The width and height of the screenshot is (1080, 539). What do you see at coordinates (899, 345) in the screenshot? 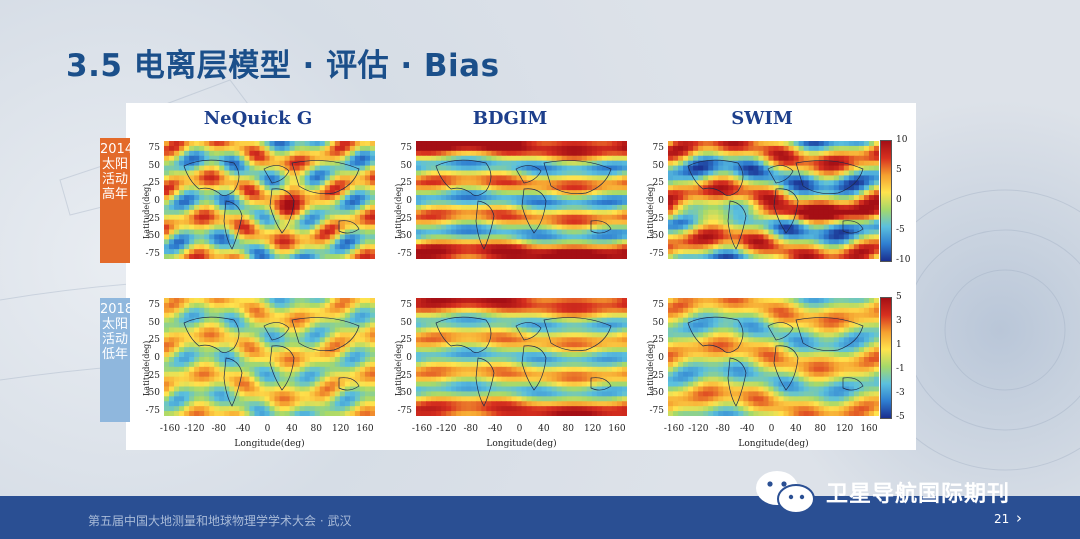
I see `colorbar-tick-label: 1` at bounding box center [899, 345].